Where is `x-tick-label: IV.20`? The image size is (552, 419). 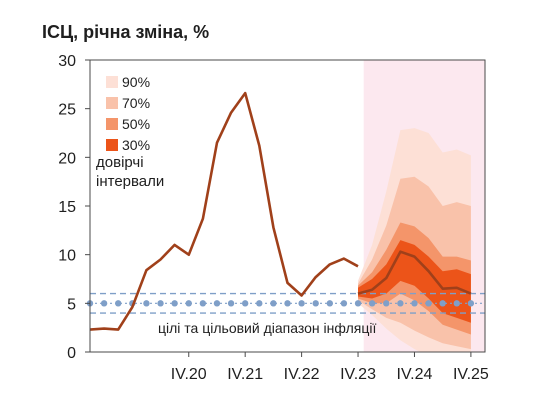 x-tick-label: IV.20 is located at coordinates (189, 374).